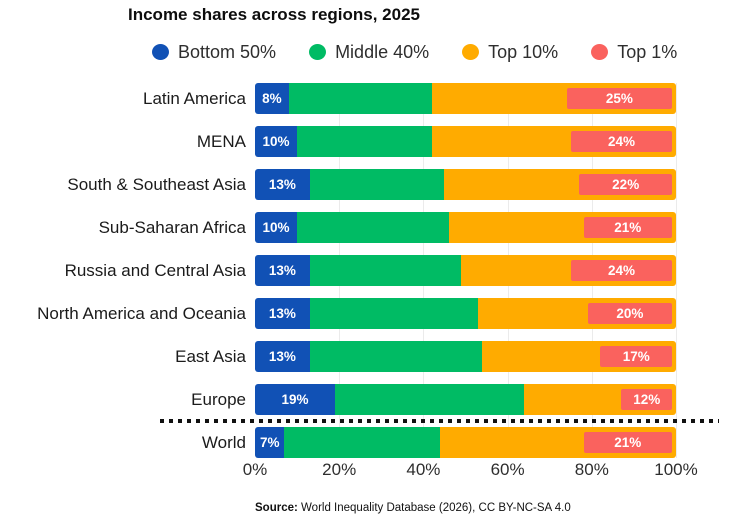 This screenshot has height=526, width=746. I want to click on source-label: Source:, so click(276, 508).